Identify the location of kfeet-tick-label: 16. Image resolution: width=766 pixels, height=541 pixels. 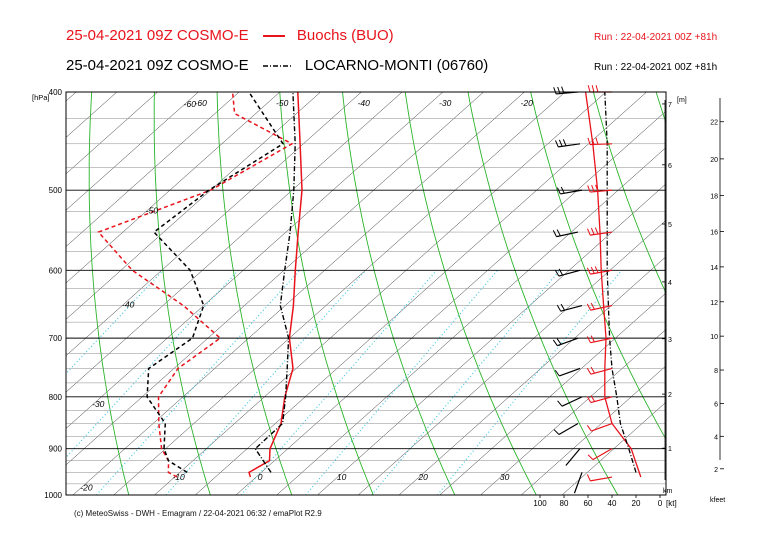
(714, 232).